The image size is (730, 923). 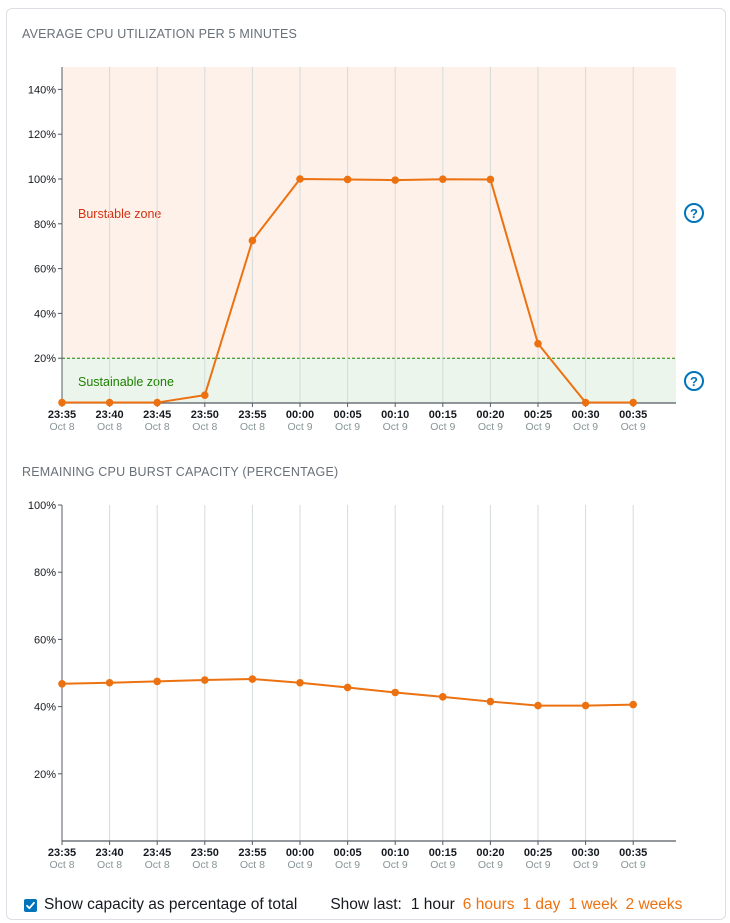 I want to click on sustainable-zone-label: Sustainable zone, so click(x=126, y=382).